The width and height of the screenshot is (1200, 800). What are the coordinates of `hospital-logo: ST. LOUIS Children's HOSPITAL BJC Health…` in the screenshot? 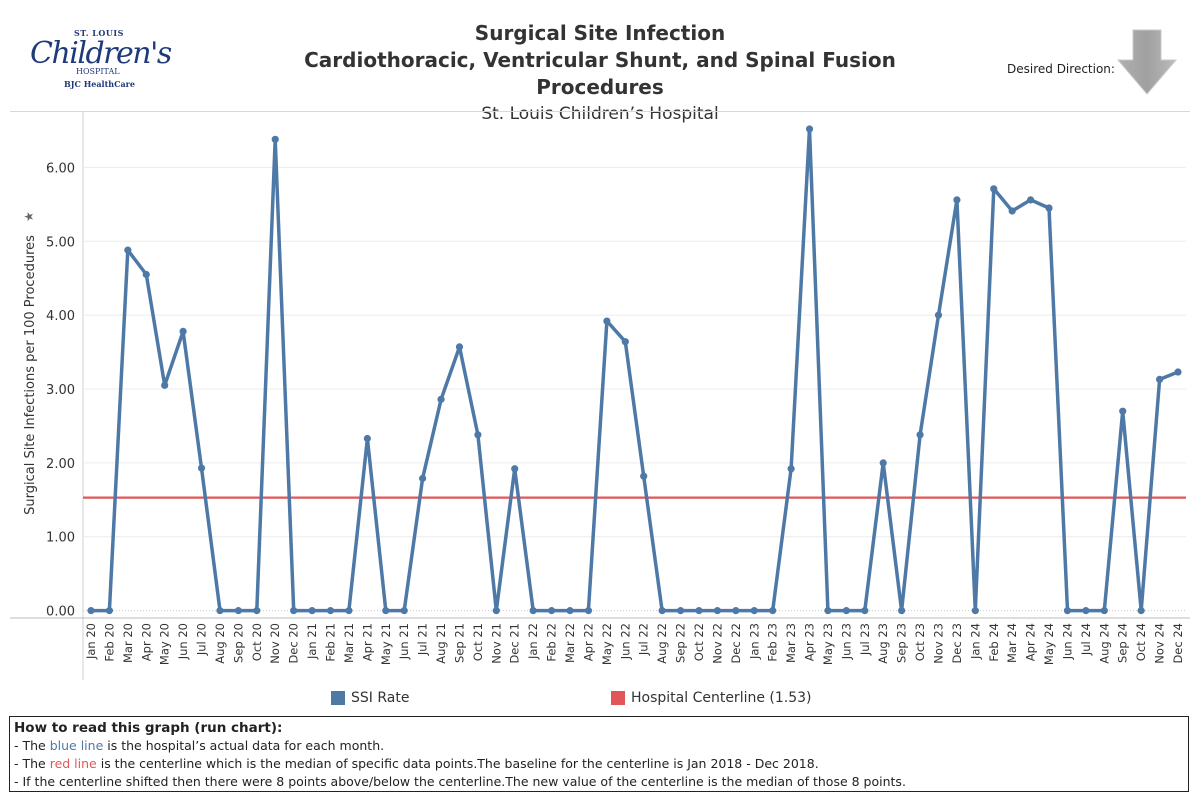 It's located at (101, 59).